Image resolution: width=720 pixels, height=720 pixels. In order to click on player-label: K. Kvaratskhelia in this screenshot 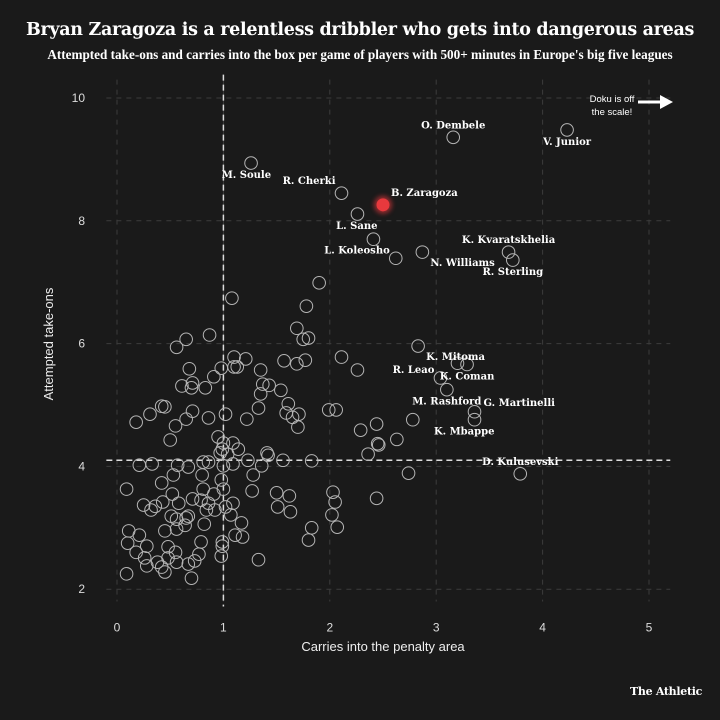, I will do `click(509, 240)`.